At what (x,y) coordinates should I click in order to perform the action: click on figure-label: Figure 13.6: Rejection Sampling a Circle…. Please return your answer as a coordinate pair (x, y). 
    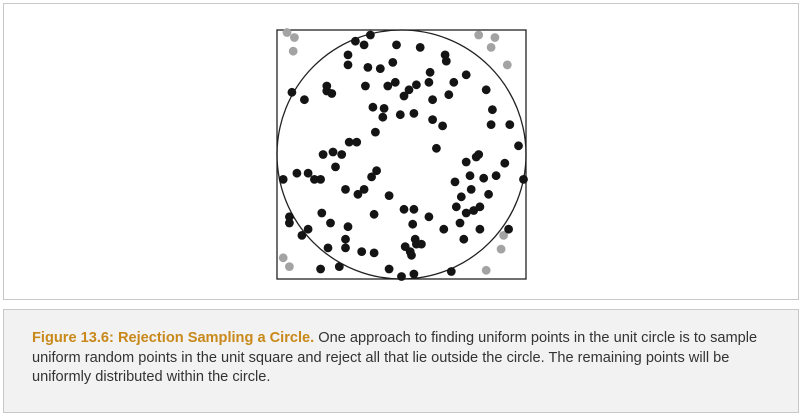
    Looking at the image, I should click on (173, 338).